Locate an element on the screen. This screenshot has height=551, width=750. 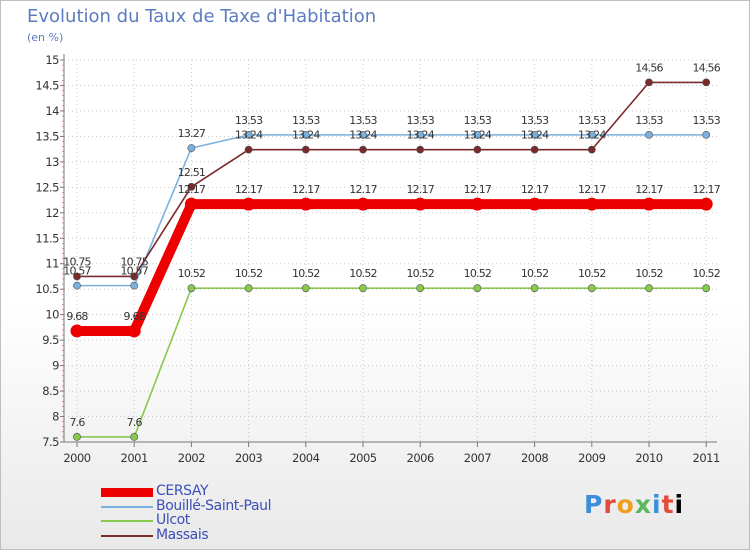
point-bouill-saint-paul-2001 is located at coordinates (134, 285).